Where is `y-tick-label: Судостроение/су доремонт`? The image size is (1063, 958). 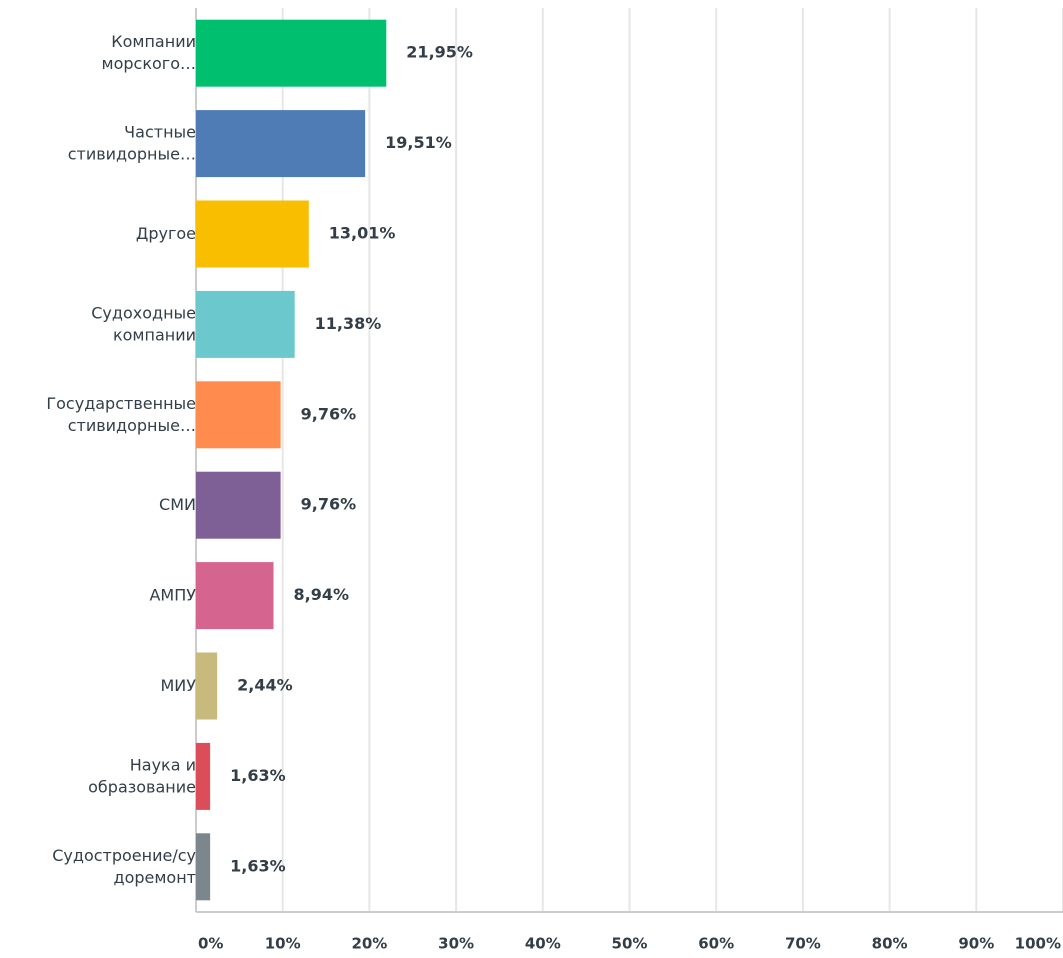 y-tick-label: Судостроение/су доремонт is located at coordinates (124, 865).